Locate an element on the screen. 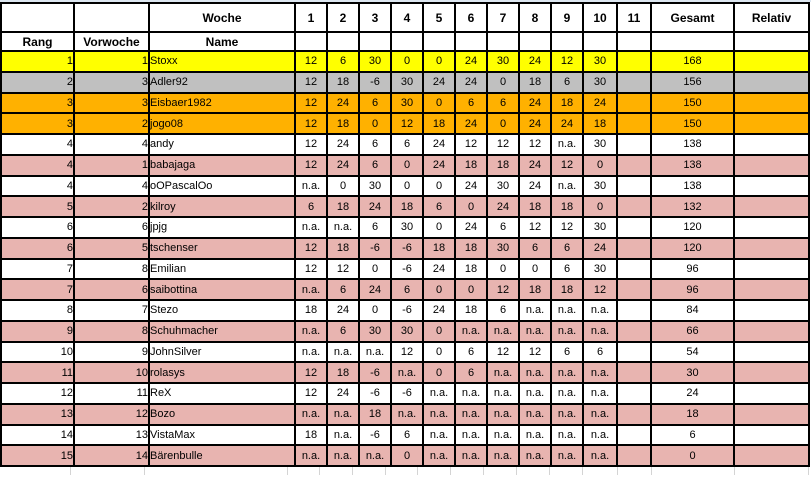 This screenshot has width=811, height=479. total-cell: 138 is located at coordinates (692, 186).